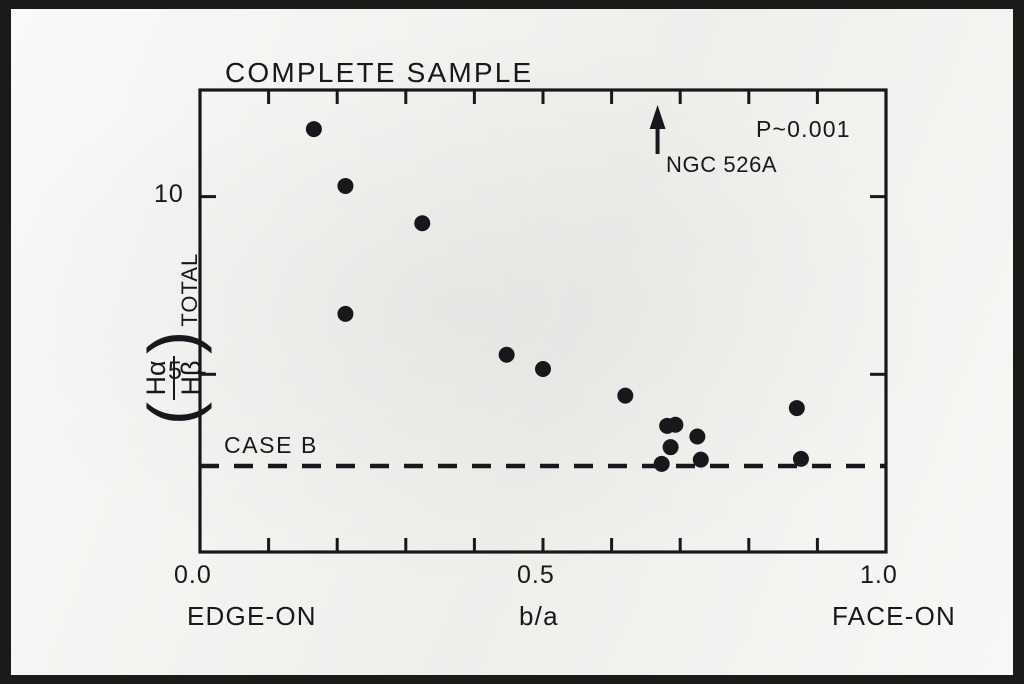 This screenshot has height=684, width=1024. What do you see at coordinates (379, 72) in the screenshot?
I see `chart-title: COMPLETE SAMPLE` at bounding box center [379, 72].